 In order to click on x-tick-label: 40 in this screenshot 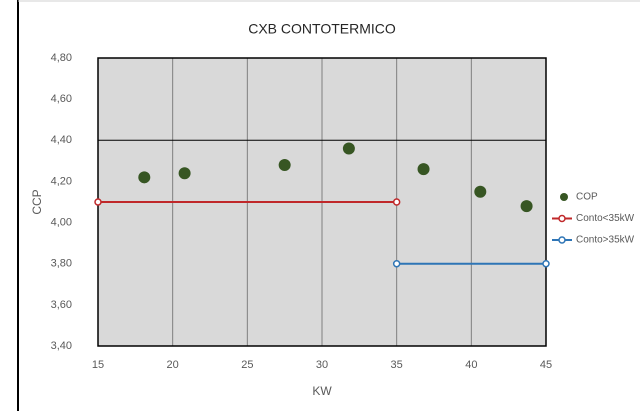, I will do `click(471, 365)`.